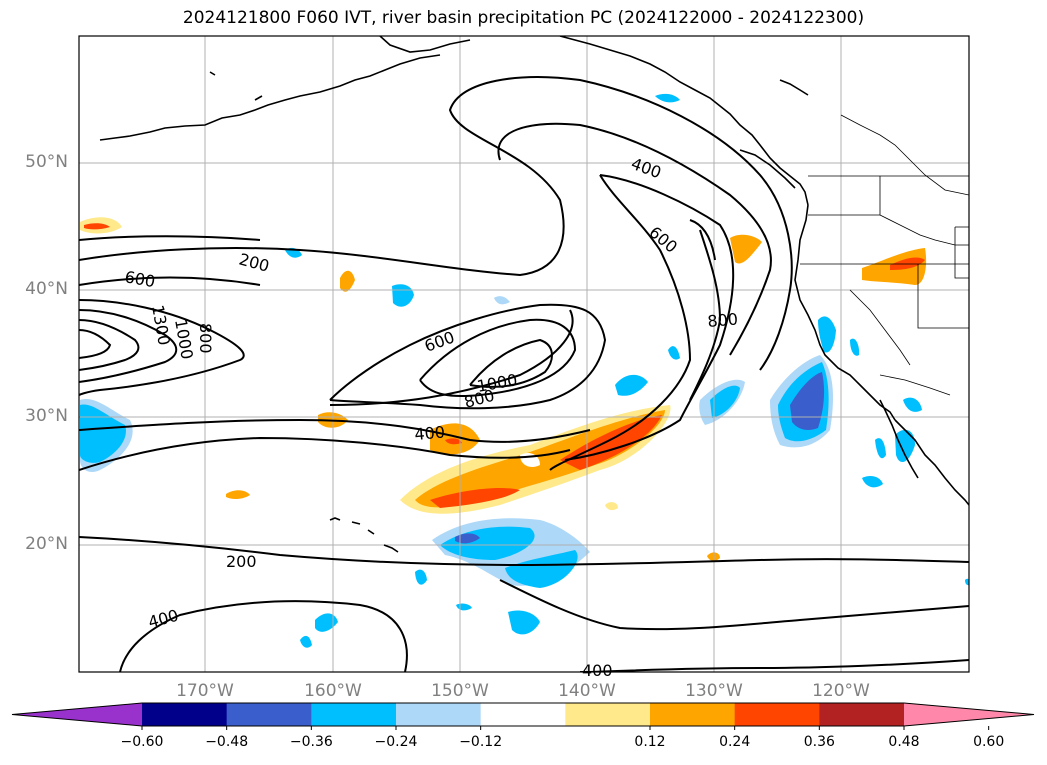 This screenshot has height=765, width=1047. I want to click on lat-label-40n: 40°N, so click(46, 289).